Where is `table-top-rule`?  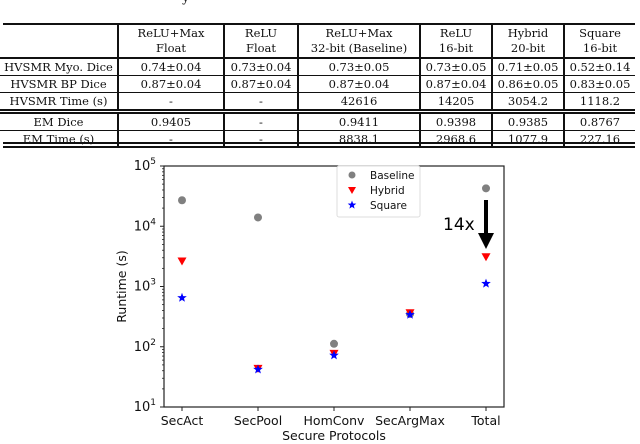 table-top-rule is located at coordinates (319, 24).